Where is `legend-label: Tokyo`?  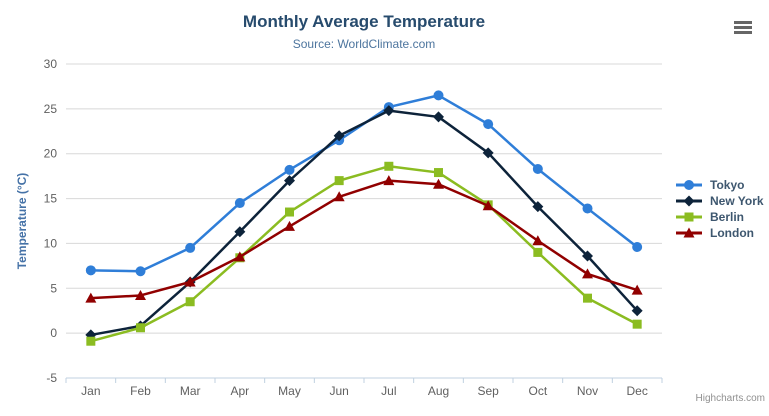 legend-label: Tokyo is located at coordinates (727, 185).